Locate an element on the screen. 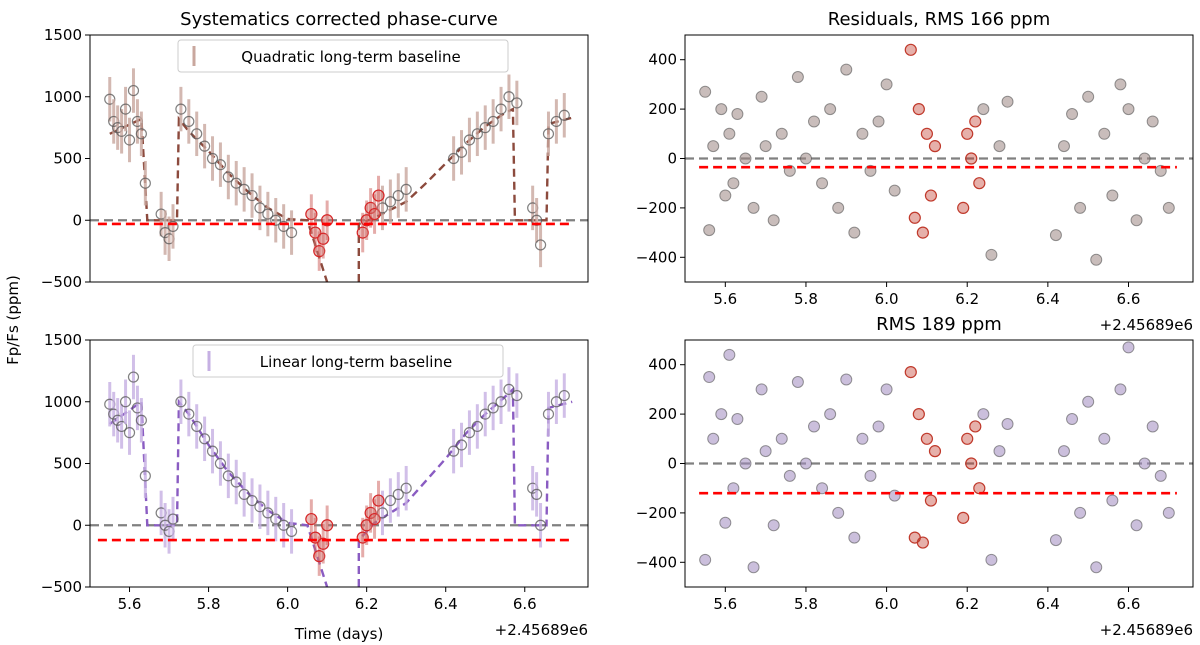 This screenshot has width=1200, height=645. y-tick-label: 1500 is located at coordinates (63, 35).